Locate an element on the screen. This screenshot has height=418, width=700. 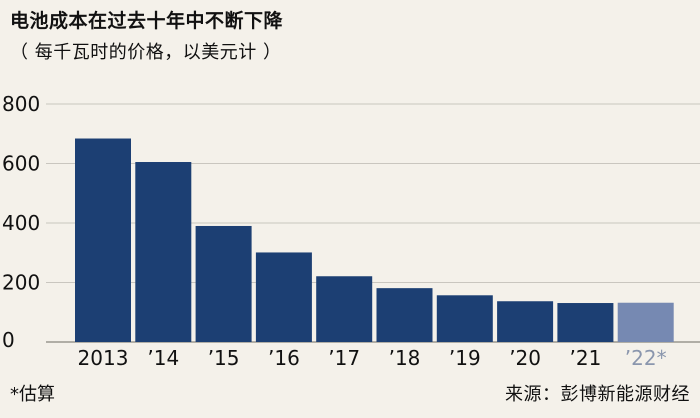
y-tick-label: 400 is located at coordinates (21, 223).